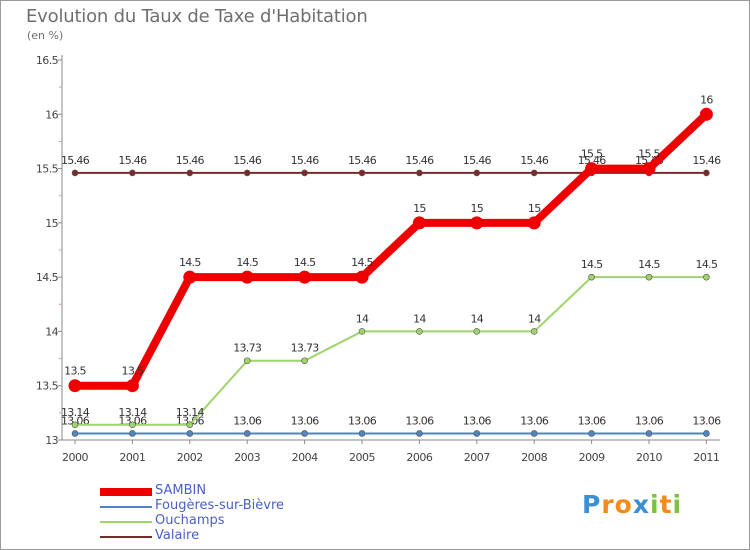  I want to click on x-tick-label: 2008, so click(534, 457).